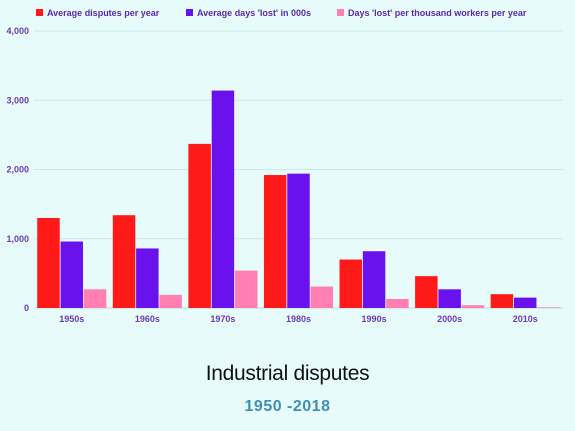 This screenshot has height=431, width=575. I want to click on legend-label-1: Average disputes per year, so click(103, 13).